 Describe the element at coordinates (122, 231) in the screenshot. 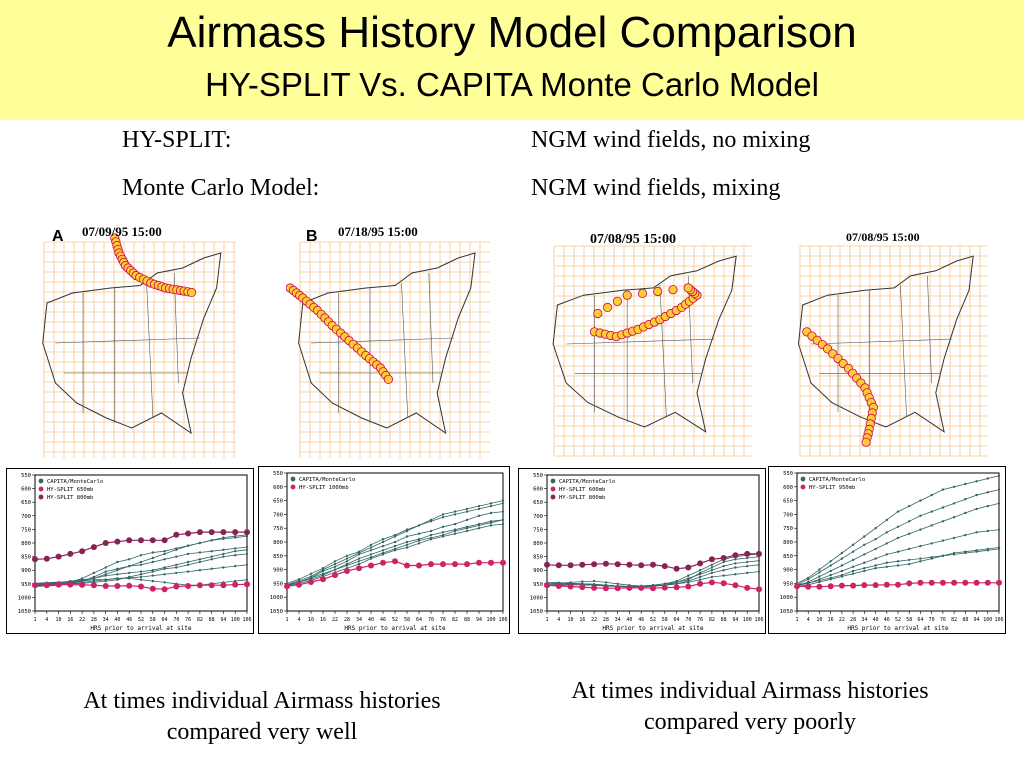

I see `map-date-a: 07/09/95 15:00` at that location.